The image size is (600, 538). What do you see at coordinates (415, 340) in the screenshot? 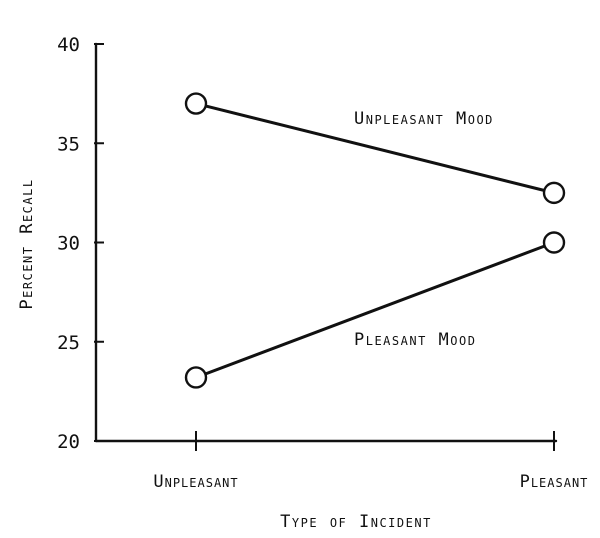
I see `series-label-pleasant-mood: Pleasant Mood` at bounding box center [415, 340].